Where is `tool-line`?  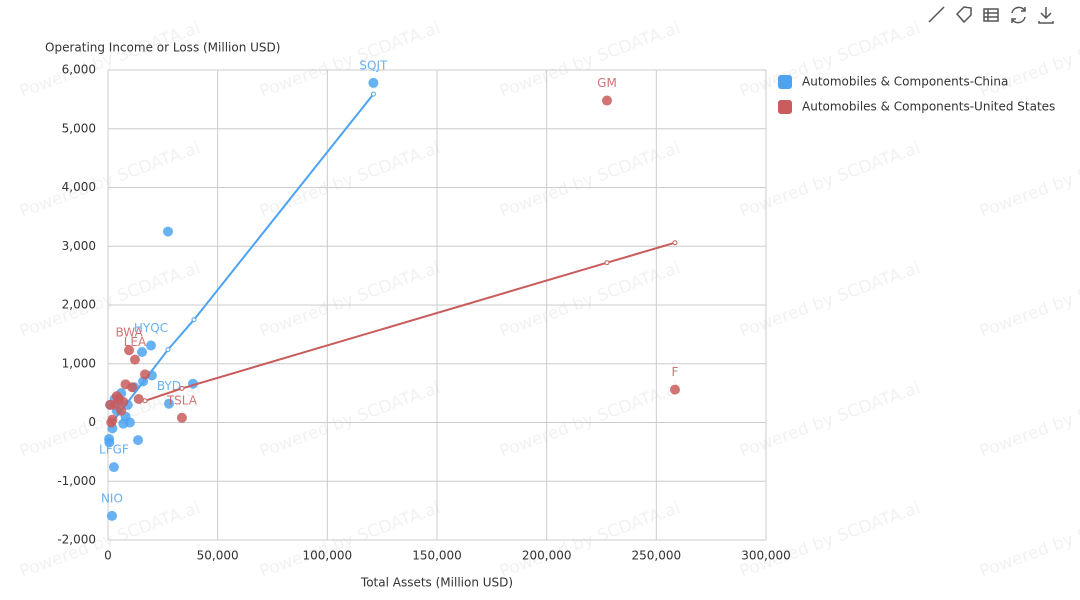 tool-line is located at coordinates (936, 14).